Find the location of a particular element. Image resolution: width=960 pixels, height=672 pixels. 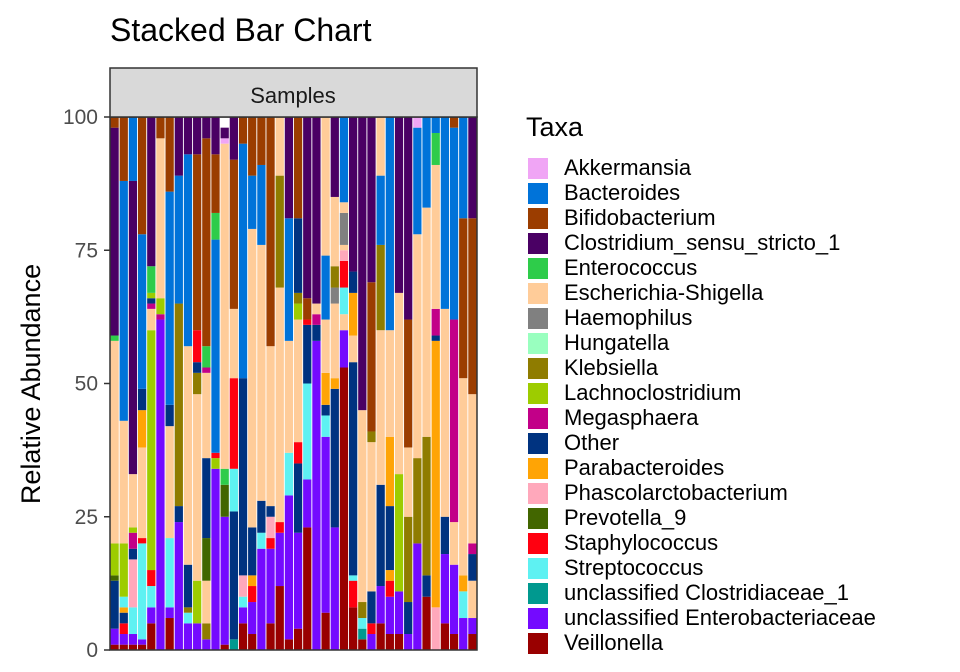

chart-title: Stacked Bar Chart is located at coordinates (241, 30).